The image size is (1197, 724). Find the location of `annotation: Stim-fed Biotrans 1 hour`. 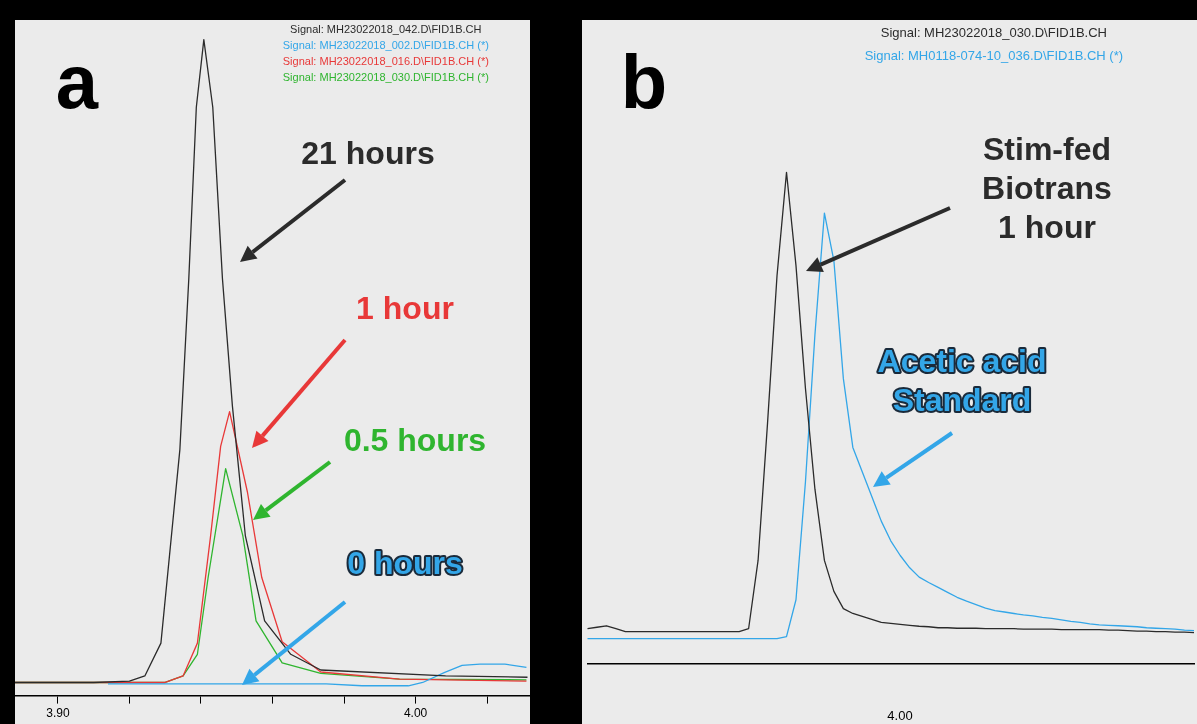

annotation: Stim-fed Biotrans 1 hour is located at coordinates (1047, 187).